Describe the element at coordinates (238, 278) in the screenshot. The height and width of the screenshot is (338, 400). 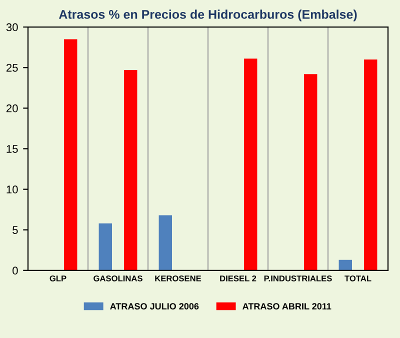
I see `x-tick-label: DIESEL 2` at that location.